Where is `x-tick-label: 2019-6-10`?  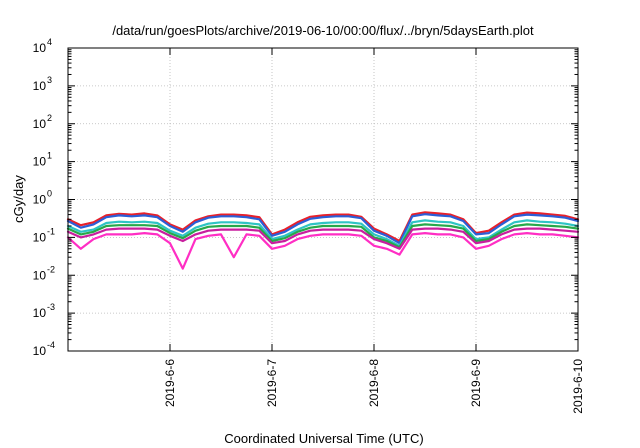 x-tick-label: 2019-6-10 is located at coordinates (578, 386).